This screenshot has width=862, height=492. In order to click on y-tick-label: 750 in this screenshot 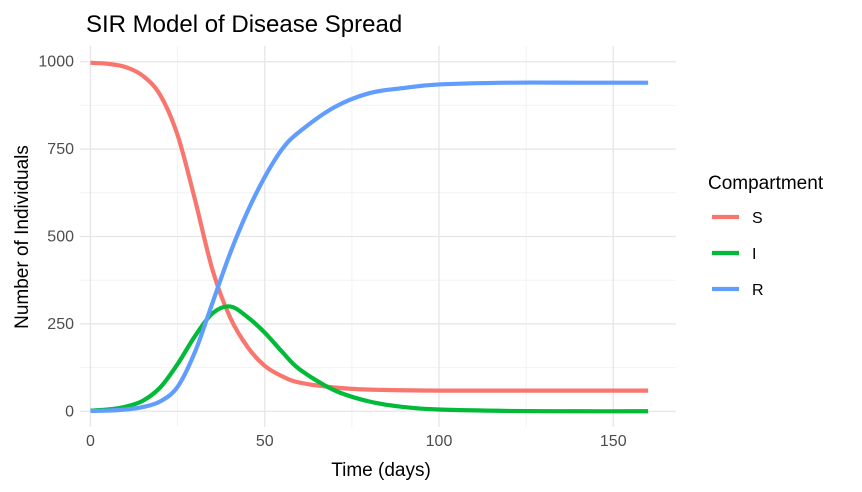, I will do `click(60, 149)`.